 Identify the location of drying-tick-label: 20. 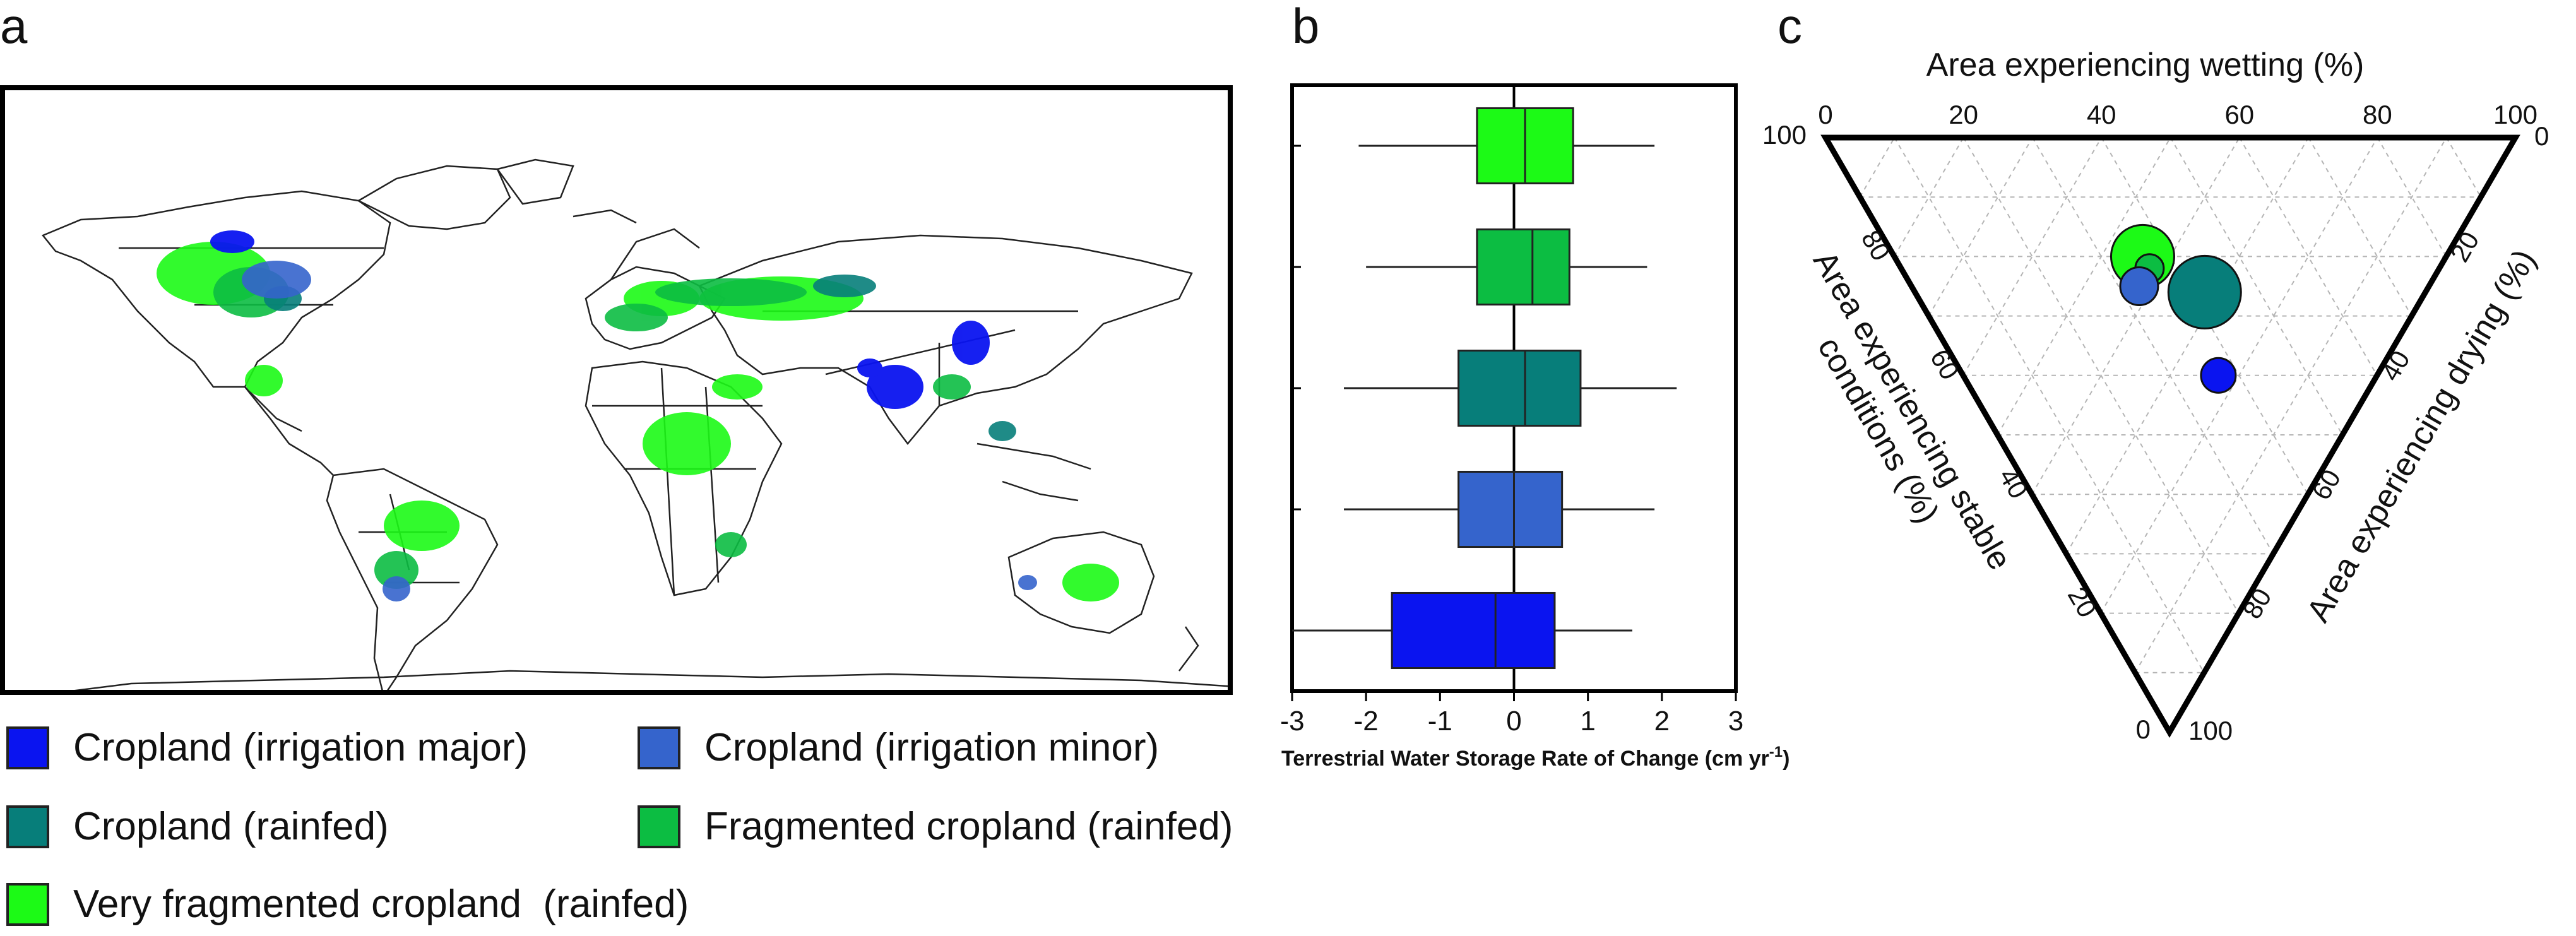
(2464, 247).